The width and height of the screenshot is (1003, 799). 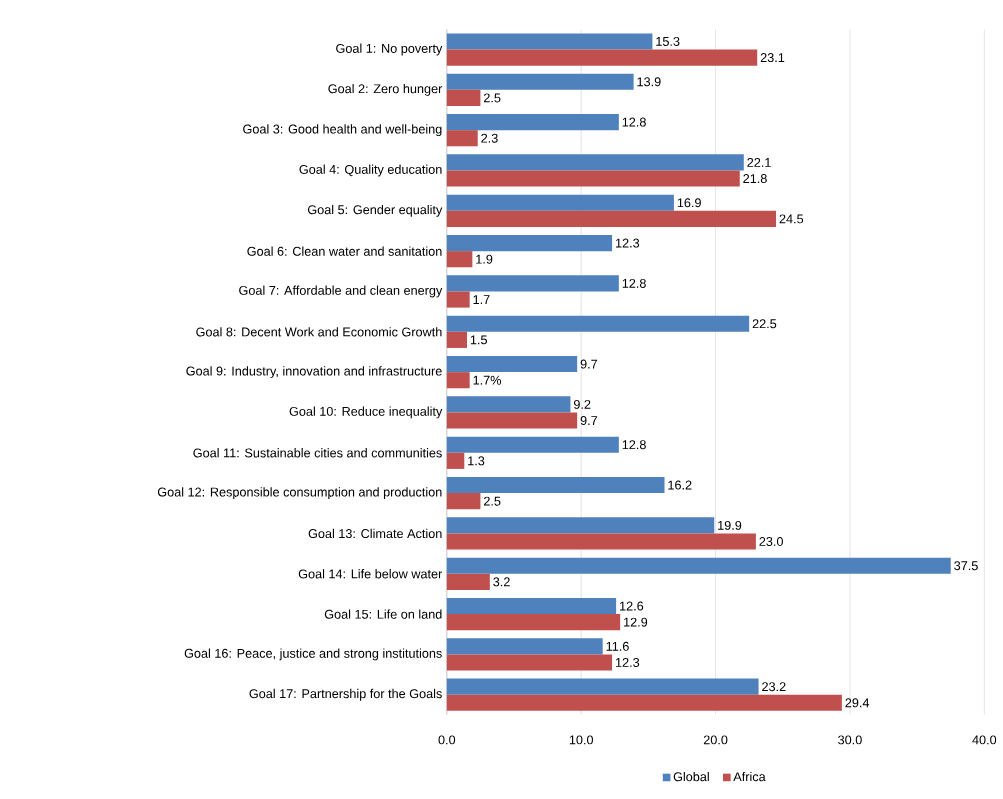 I want to click on data-label: 19.9, so click(x=730, y=525).